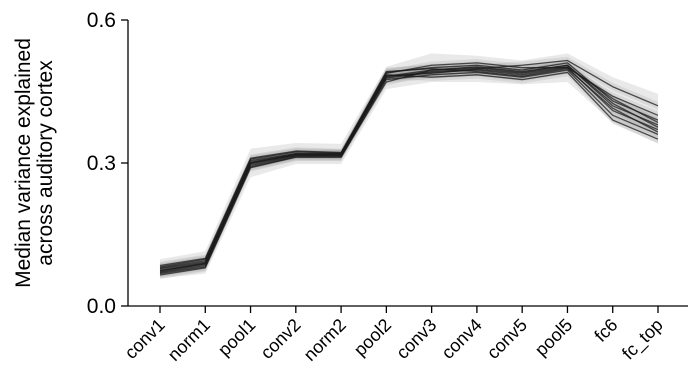 Image resolution: width=689 pixels, height=373 pixels. I want to click on y-ticks: 0.0 0.3 0.6, so click(107, 163).